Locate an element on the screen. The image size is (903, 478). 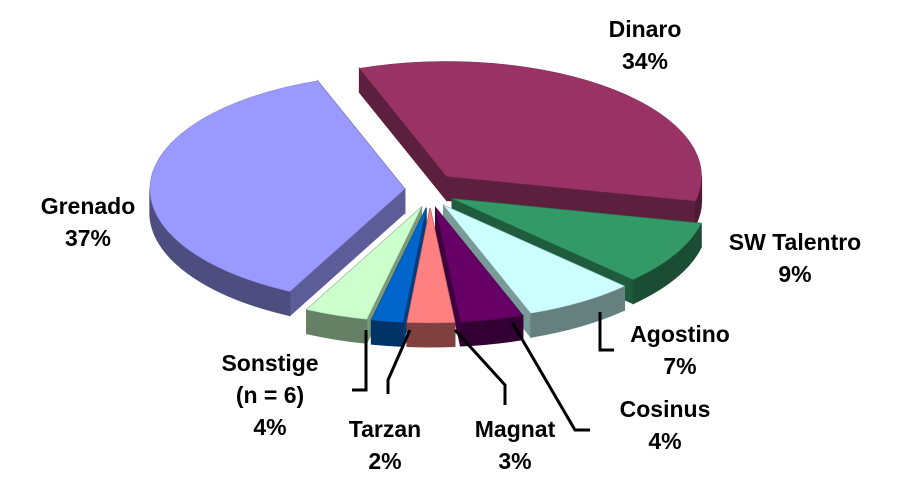
category-label: SW Talentro is located at coordinates (795, 242).